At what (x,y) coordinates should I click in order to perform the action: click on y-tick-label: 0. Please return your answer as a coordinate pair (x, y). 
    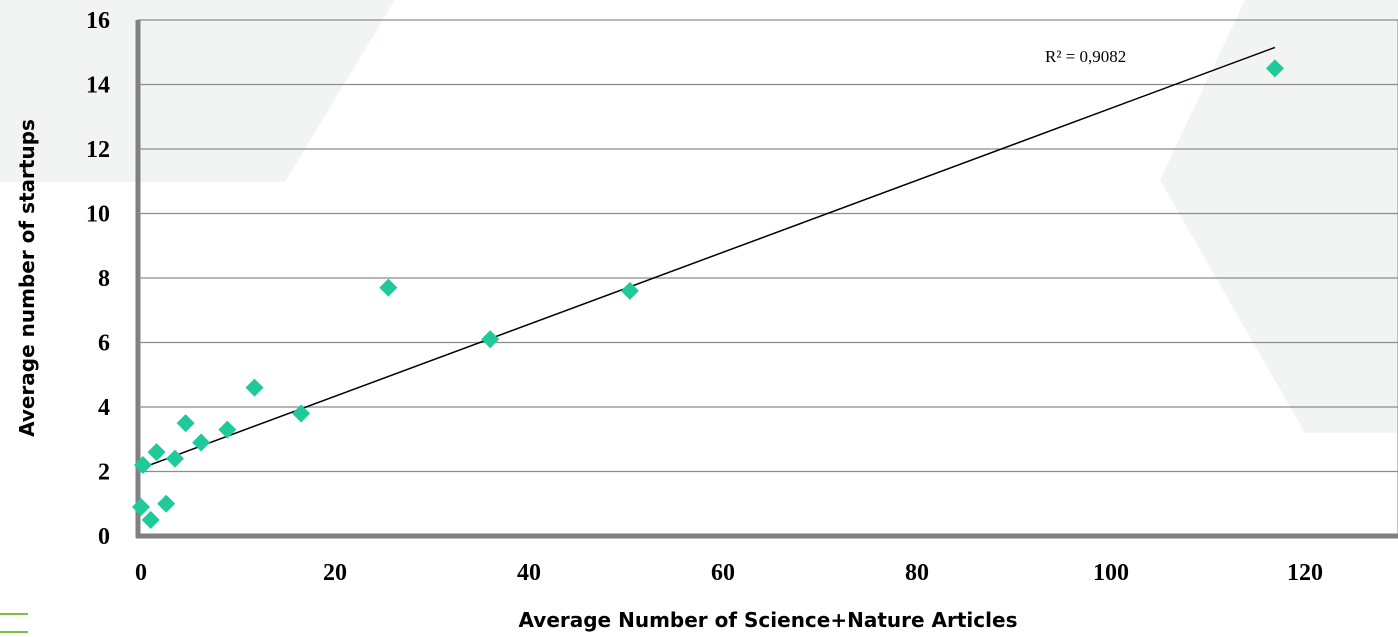
    Looking at the image, I should click on (104, 537).